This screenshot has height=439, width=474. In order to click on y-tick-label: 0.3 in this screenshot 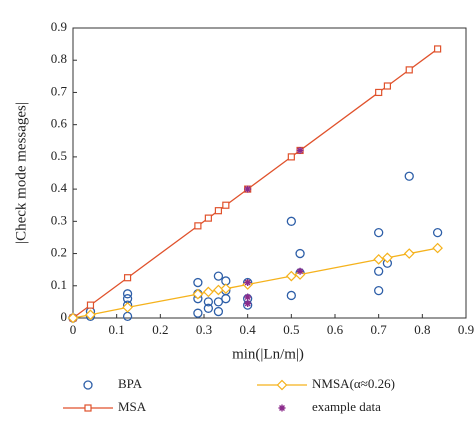, I will do `click(59, 219)`.